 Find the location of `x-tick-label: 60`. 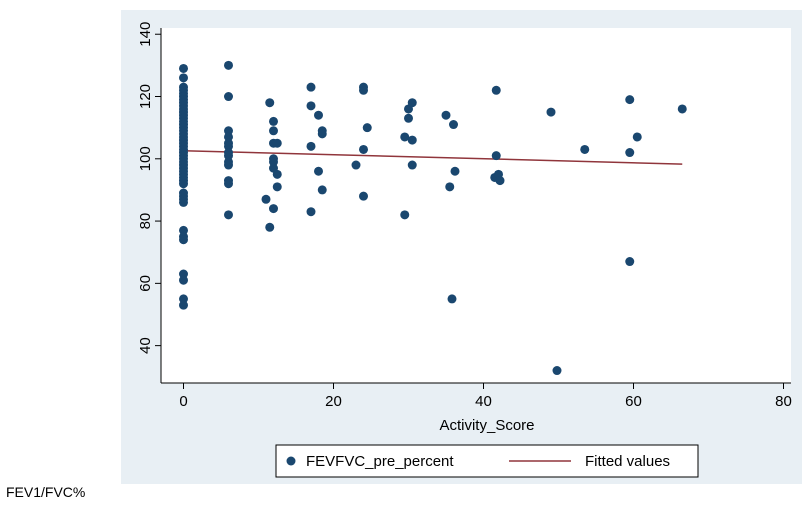

x-tick-label: 60 is located at coordinates (633, 401).